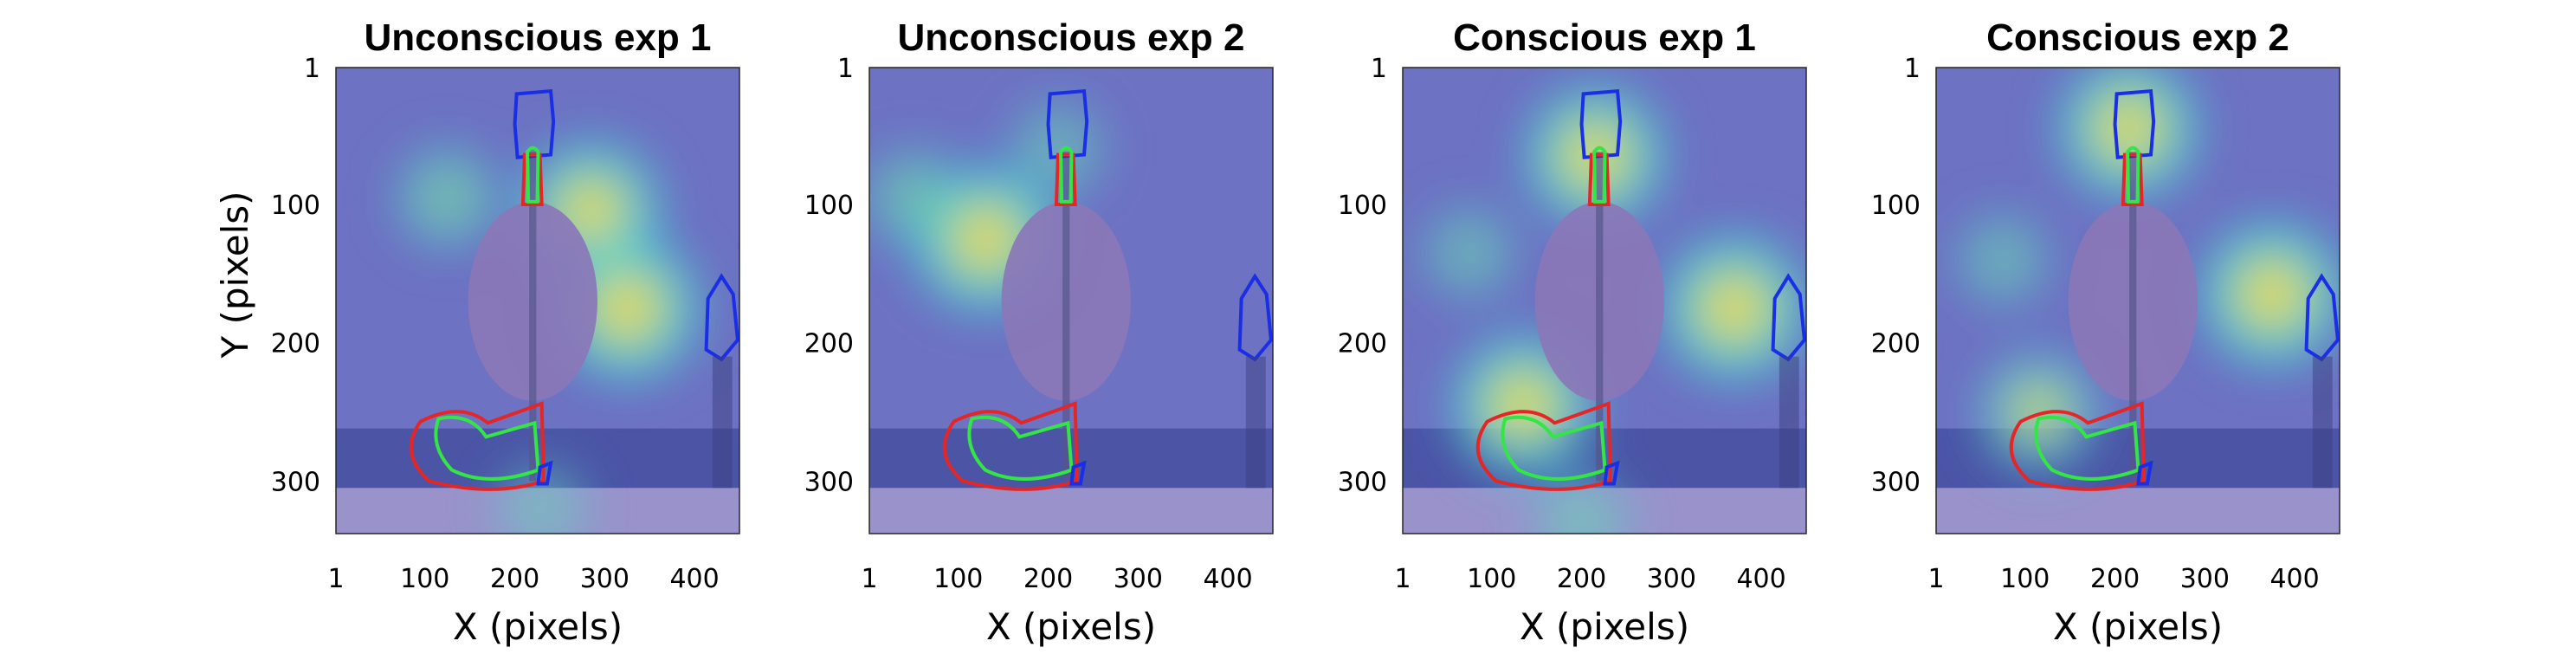 This screenshot has width=2576, height=654. What do you see at coordinates (1581, 512) in the screenshot?
I see `hotspot-5-mid` at bounding box center [1581, 512].